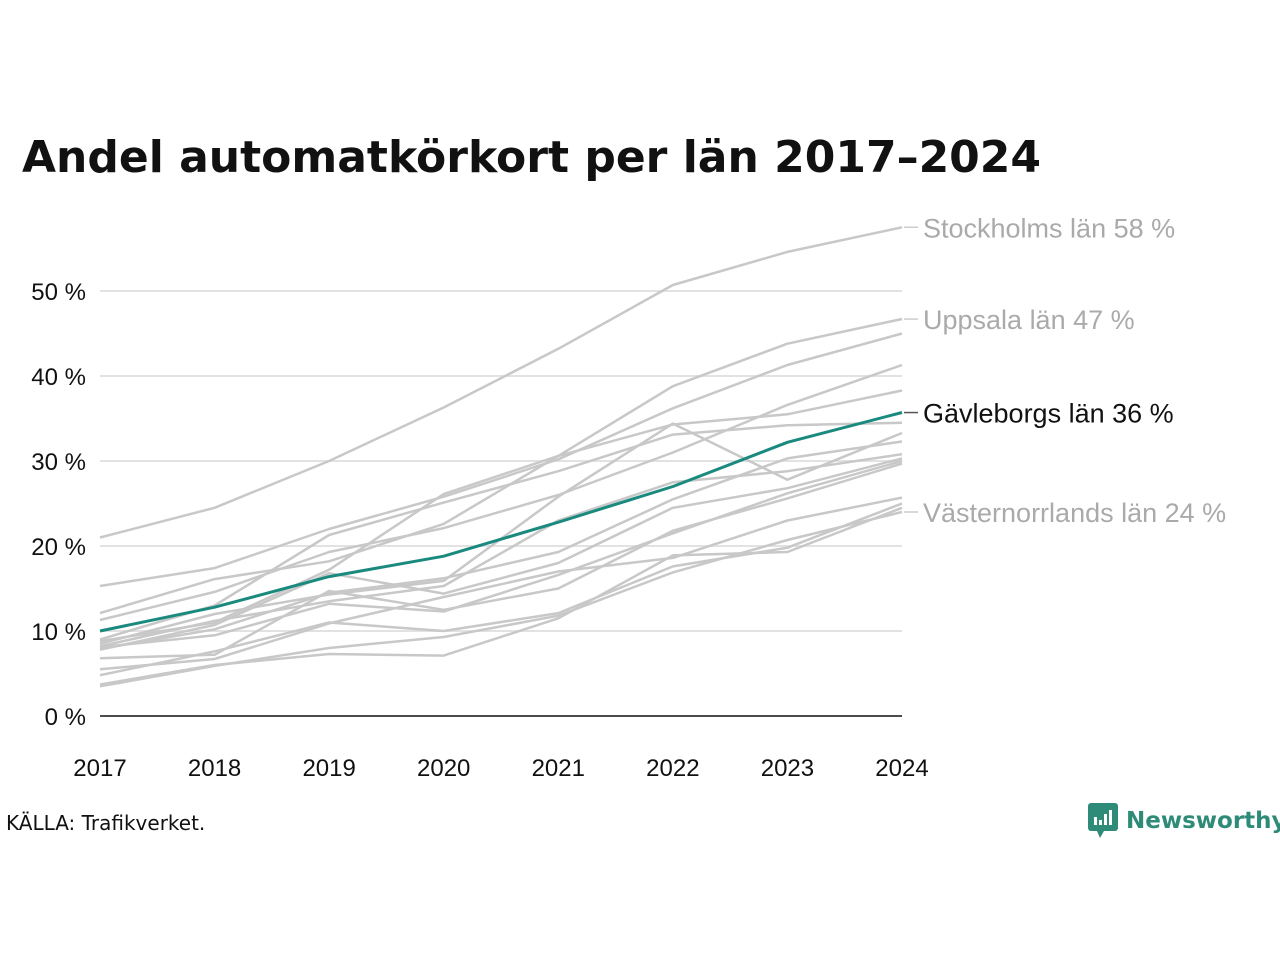 This screenshot has width=1280, height=960. I want to click on y-tick-label: 50 %, so click(58, 292).